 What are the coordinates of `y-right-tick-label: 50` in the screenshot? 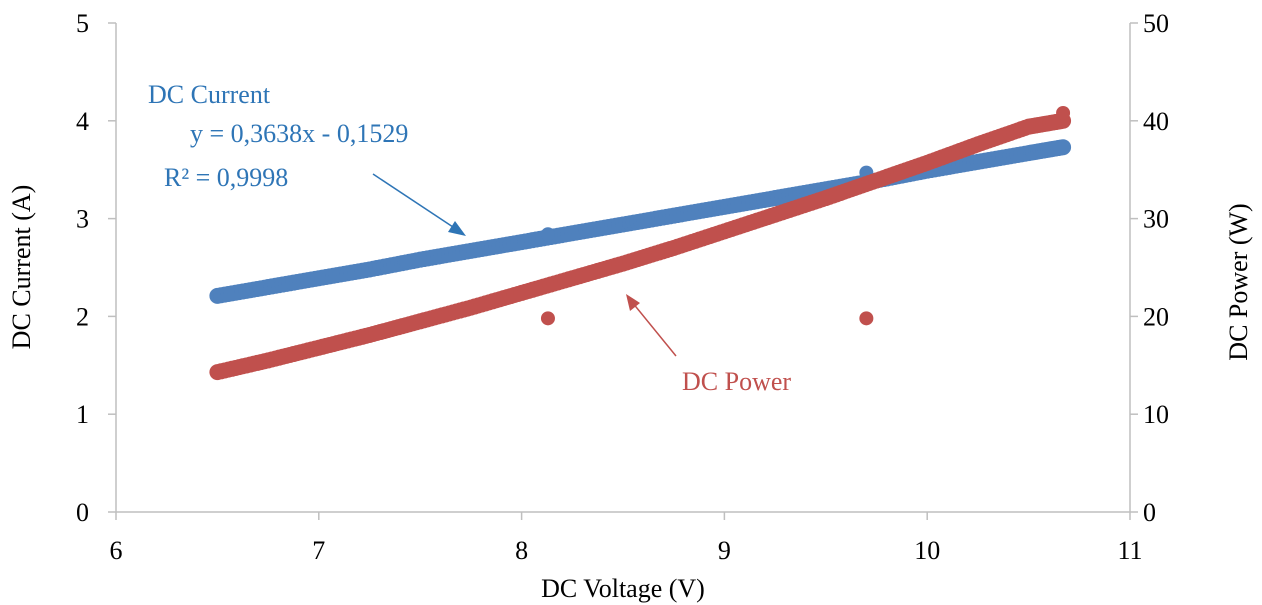 It's located at (1156, 23).